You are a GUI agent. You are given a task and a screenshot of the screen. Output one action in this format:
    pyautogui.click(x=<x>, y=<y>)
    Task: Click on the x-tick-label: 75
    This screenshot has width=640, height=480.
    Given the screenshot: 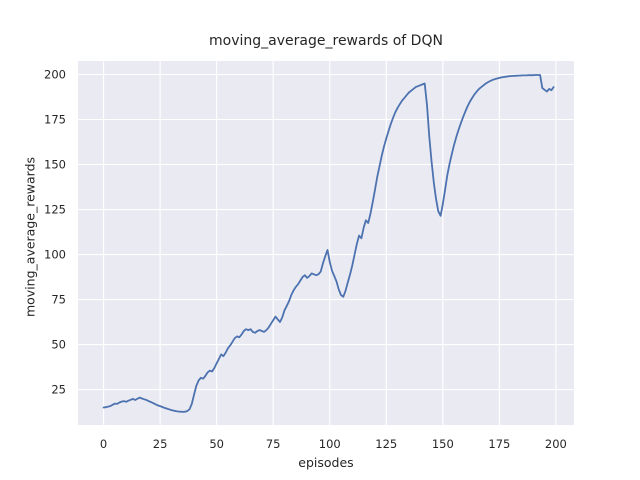 What is the action you would take?
    pyautogui.click(x=273, y=444)
    